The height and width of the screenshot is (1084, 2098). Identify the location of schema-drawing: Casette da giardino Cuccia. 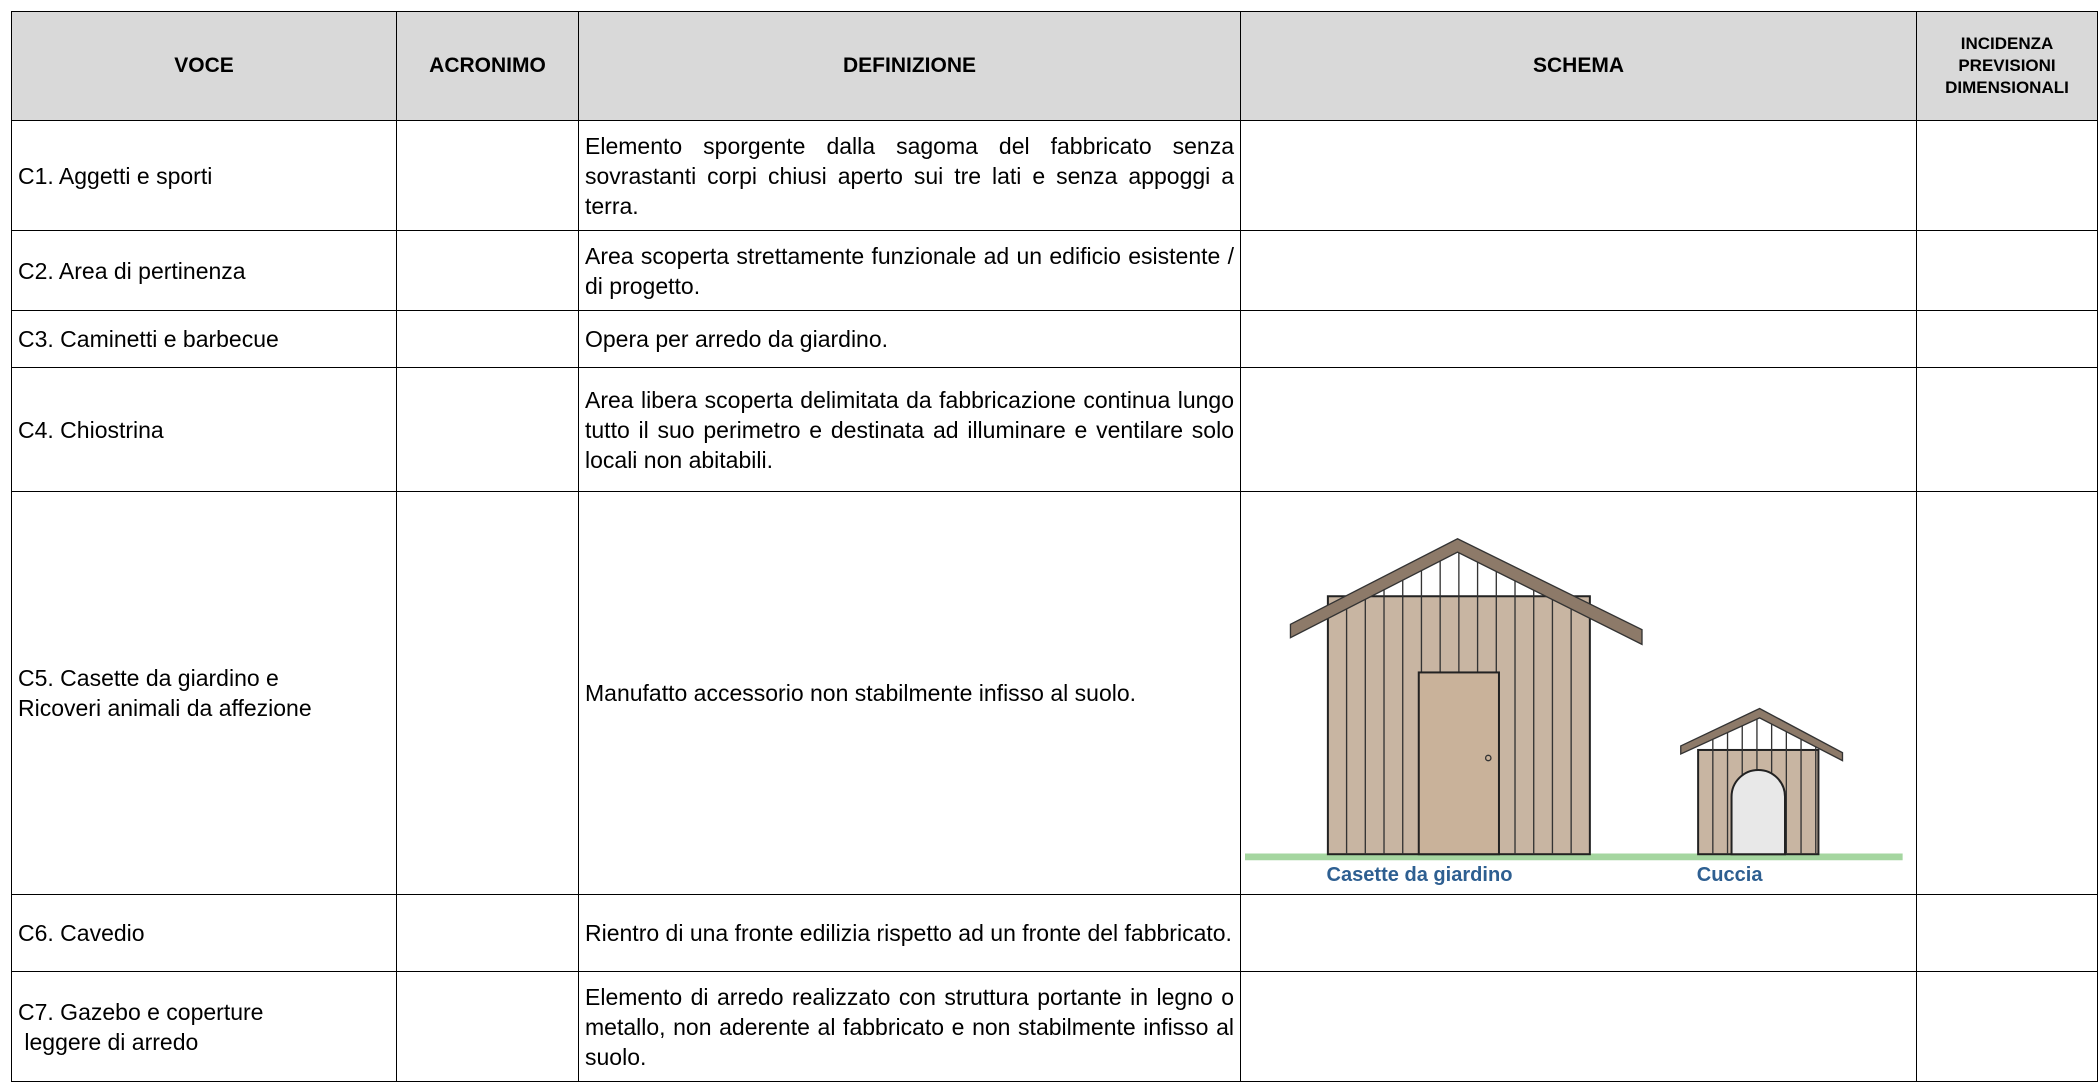
(1574, 712).